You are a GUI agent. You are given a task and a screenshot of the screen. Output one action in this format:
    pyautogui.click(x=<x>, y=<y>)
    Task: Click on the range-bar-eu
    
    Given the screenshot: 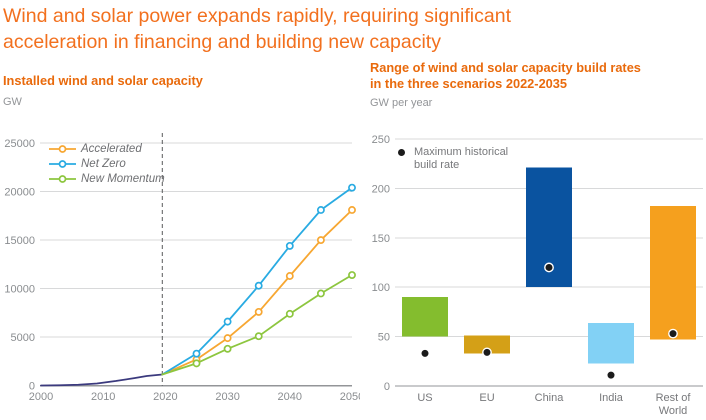 What is the action you would take?
    pyautogui.click(x=487, y=344)
    